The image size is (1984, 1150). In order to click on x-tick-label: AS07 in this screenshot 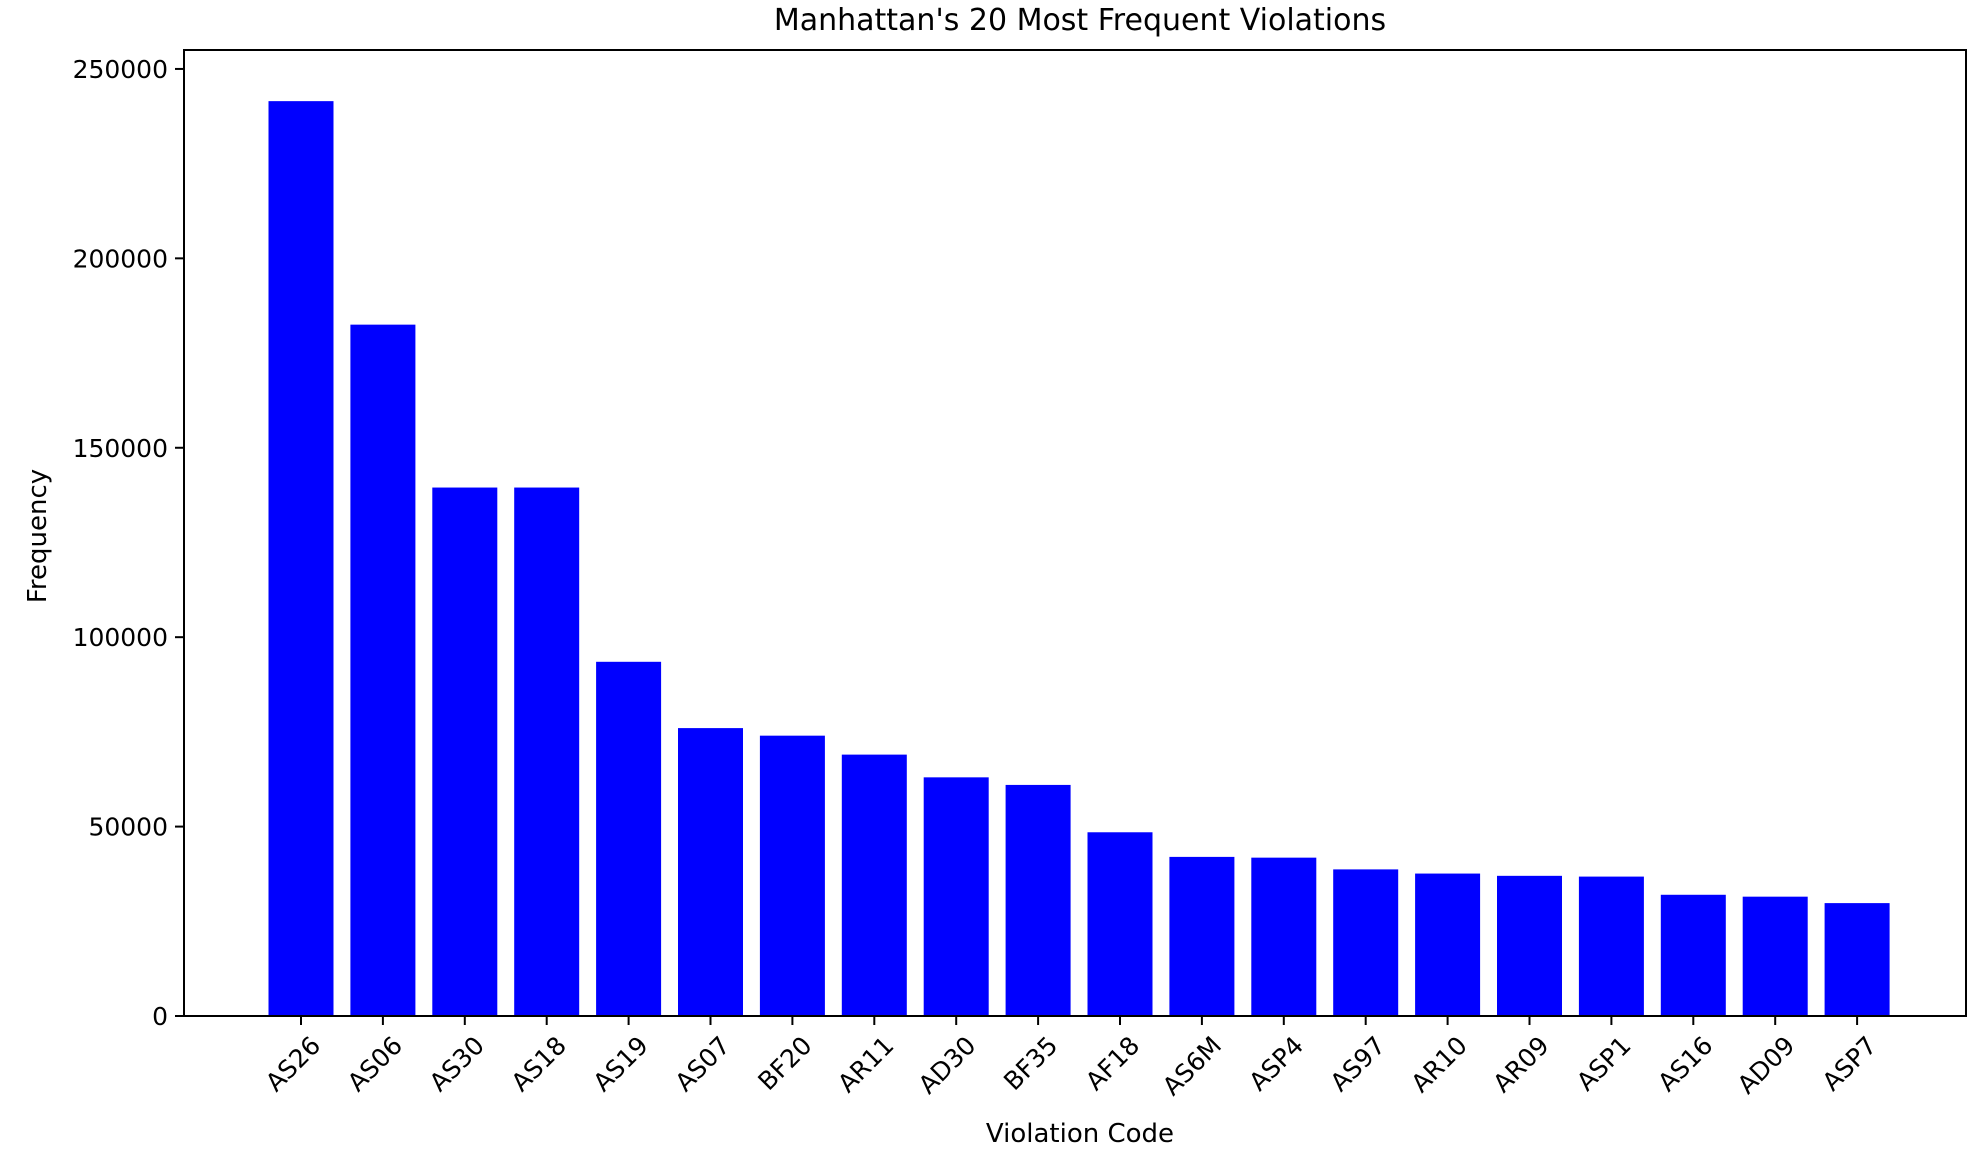, I will do `click(702, 1064)`.